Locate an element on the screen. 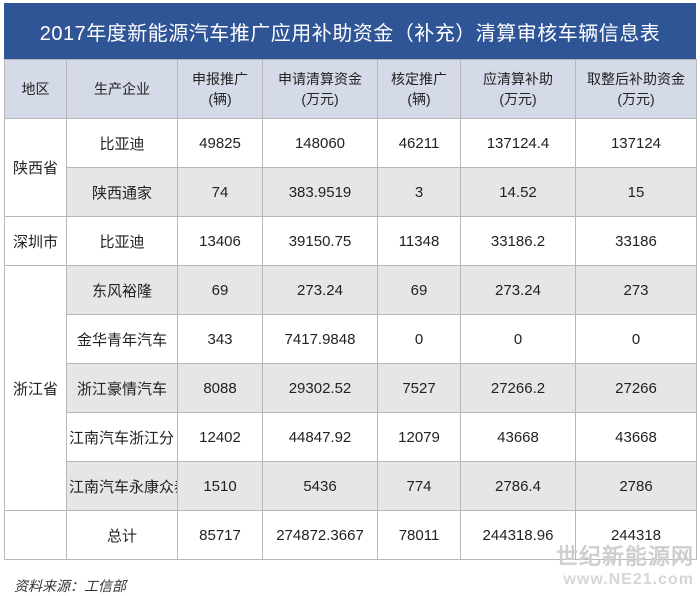 The width and height of the screenshot is (700, 596). subsidy-cell: 2786.4 is located at coordinates (518, 486).